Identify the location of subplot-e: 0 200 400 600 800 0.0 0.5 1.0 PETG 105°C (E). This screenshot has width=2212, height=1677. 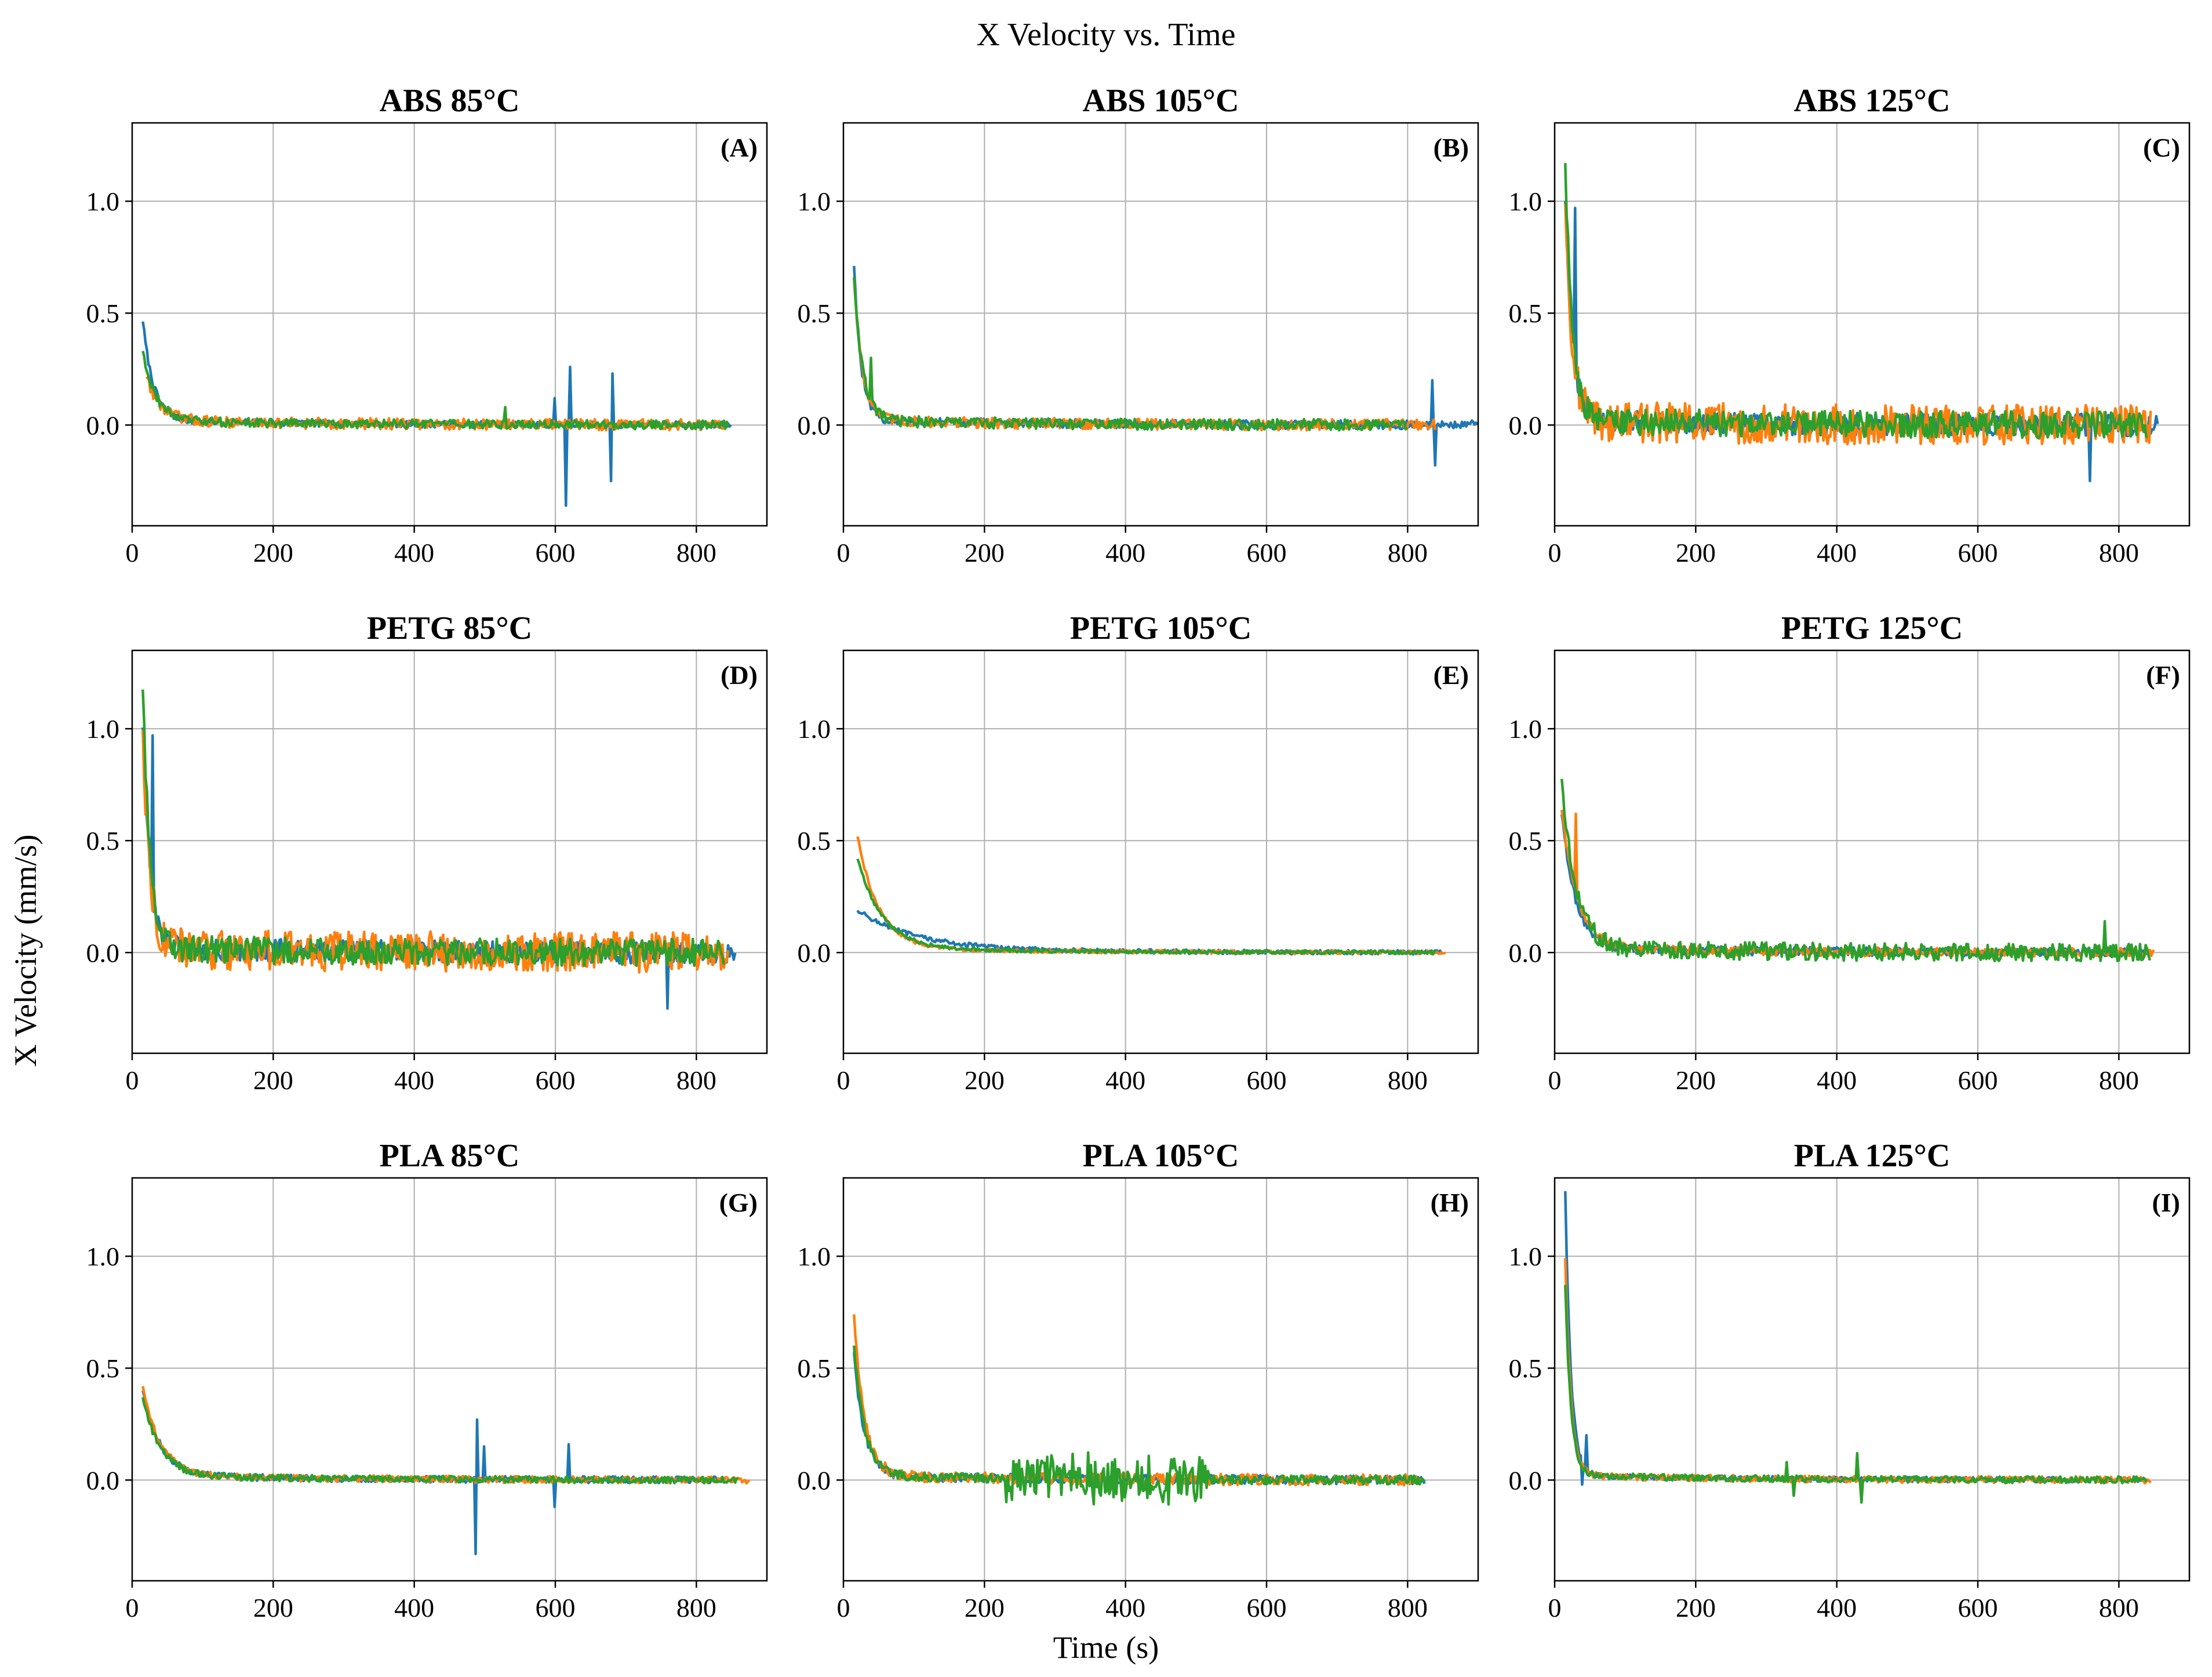
(1138, 852).